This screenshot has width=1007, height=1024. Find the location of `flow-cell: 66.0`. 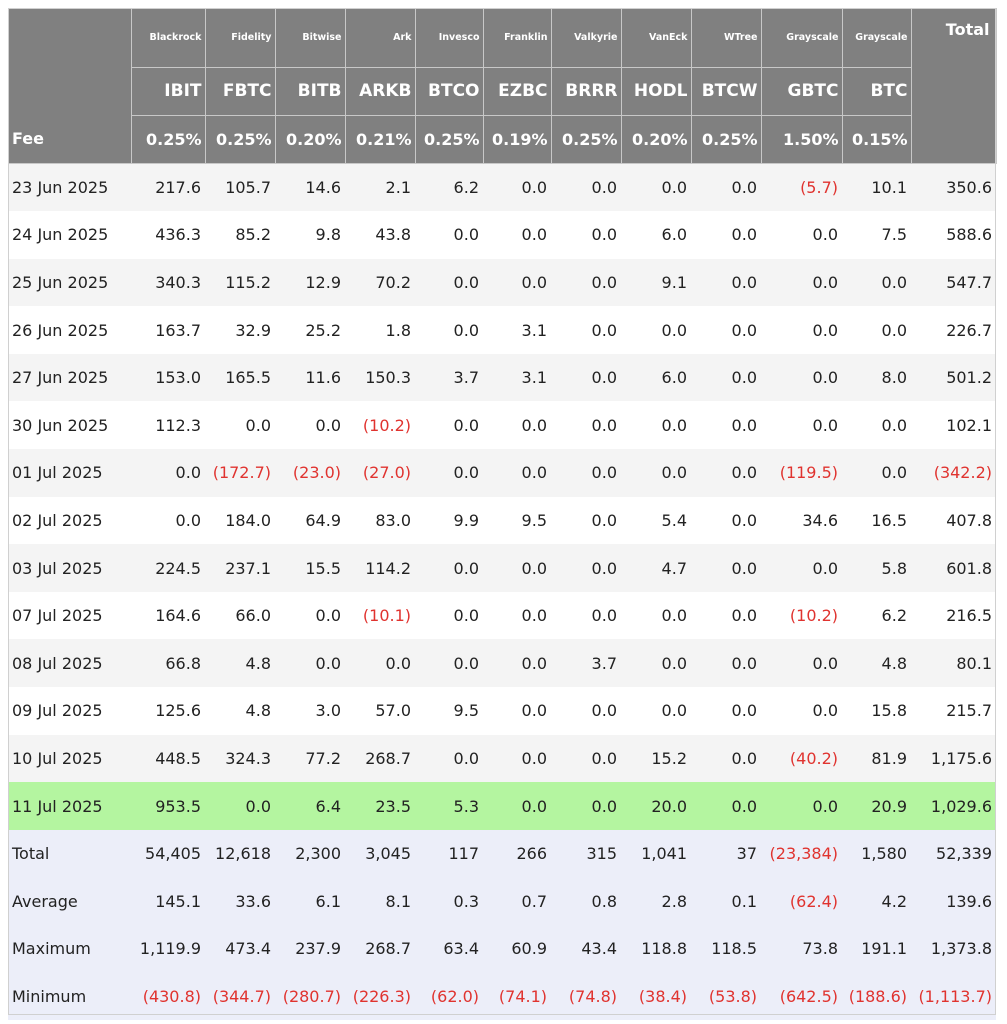

flow-cell: 66.0 is located at coordinates (240, 615).